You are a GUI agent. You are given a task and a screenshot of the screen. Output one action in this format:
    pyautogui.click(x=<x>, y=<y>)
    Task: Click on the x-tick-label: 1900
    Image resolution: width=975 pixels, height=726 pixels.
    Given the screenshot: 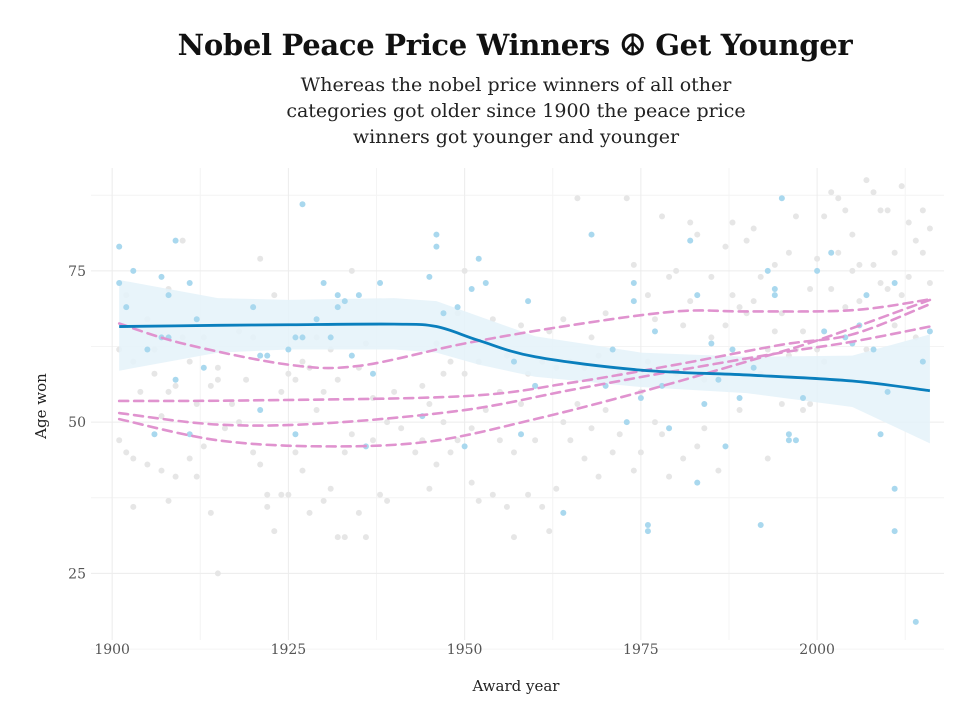 What is the action you would take?
    pyautogui.click(x=112, y=650)
    